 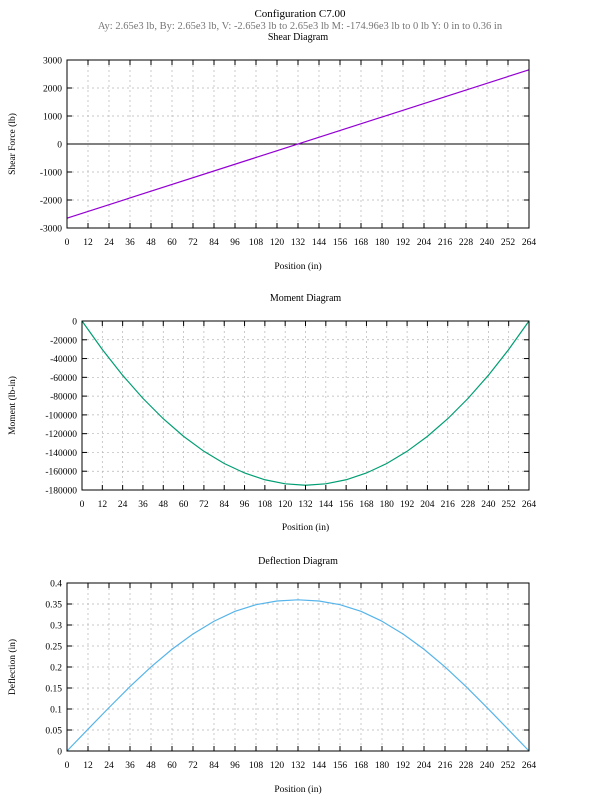 What do you see at coordinates (448, 505) in the screenshot?
I see `moment-x-tick-label: 216` at bounding box center [448, 505].